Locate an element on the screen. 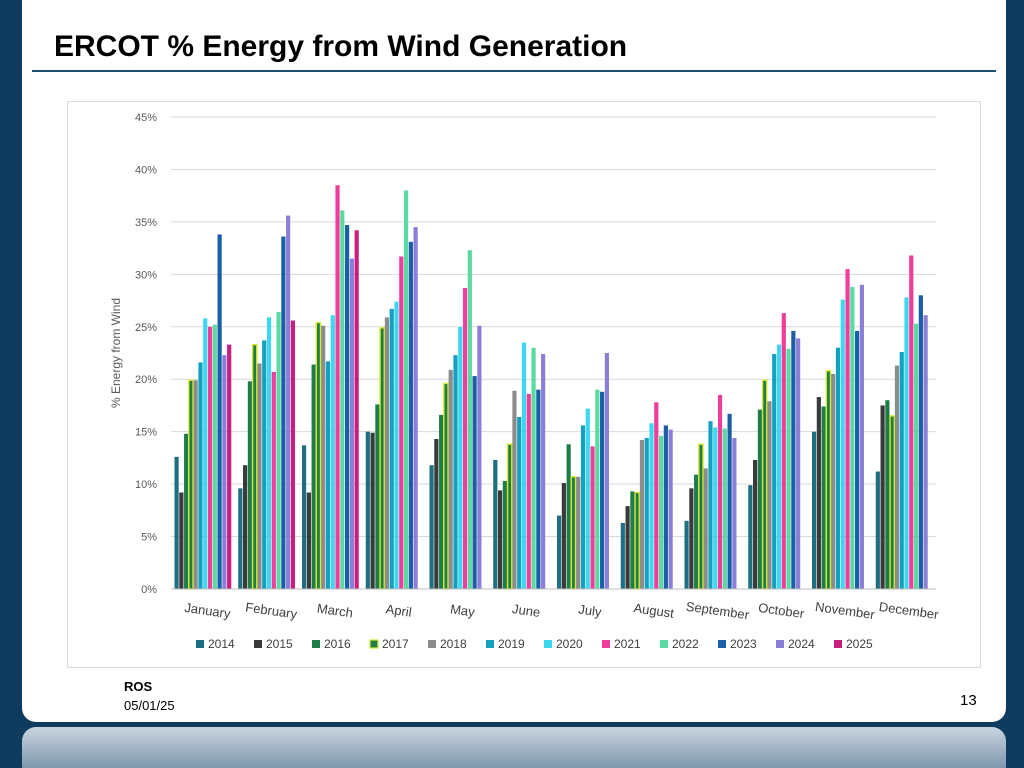 The width and height of the screenshot is (1024, 768). legend-swatch-2025 is located at coordinates (838, 644).